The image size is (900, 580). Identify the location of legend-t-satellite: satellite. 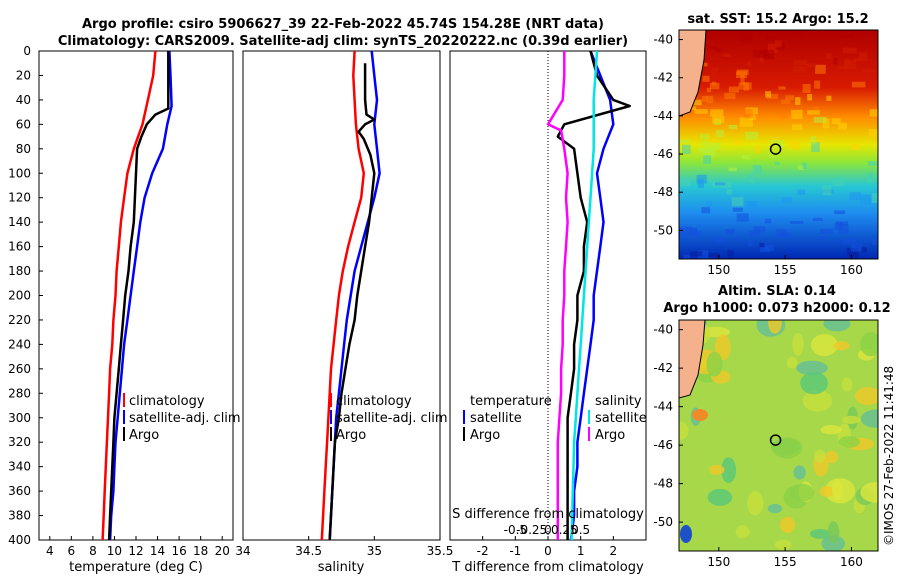
(496, 418).